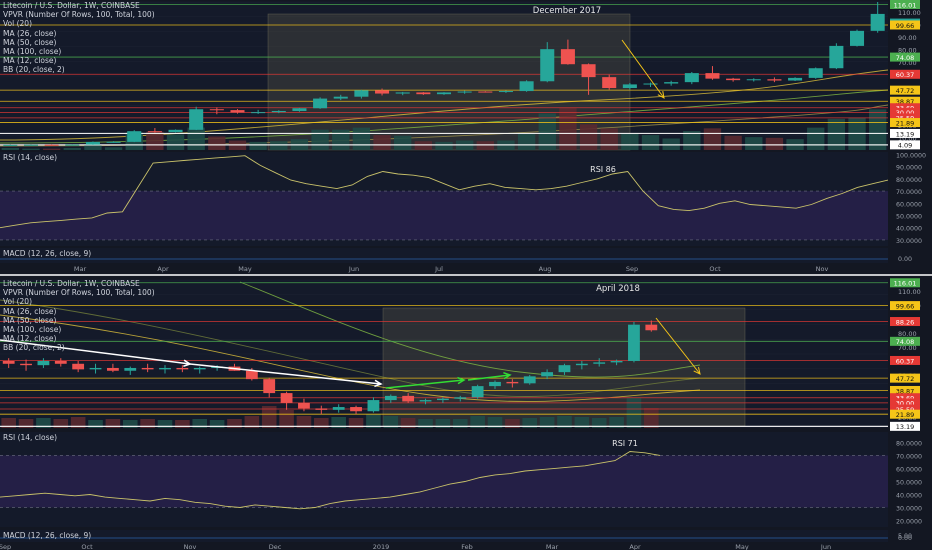 The image size is (932, 550). Describe the element at coordinates (905, 113) in the screenshot. I see `top-price-badge-text: 30.00` at that location.